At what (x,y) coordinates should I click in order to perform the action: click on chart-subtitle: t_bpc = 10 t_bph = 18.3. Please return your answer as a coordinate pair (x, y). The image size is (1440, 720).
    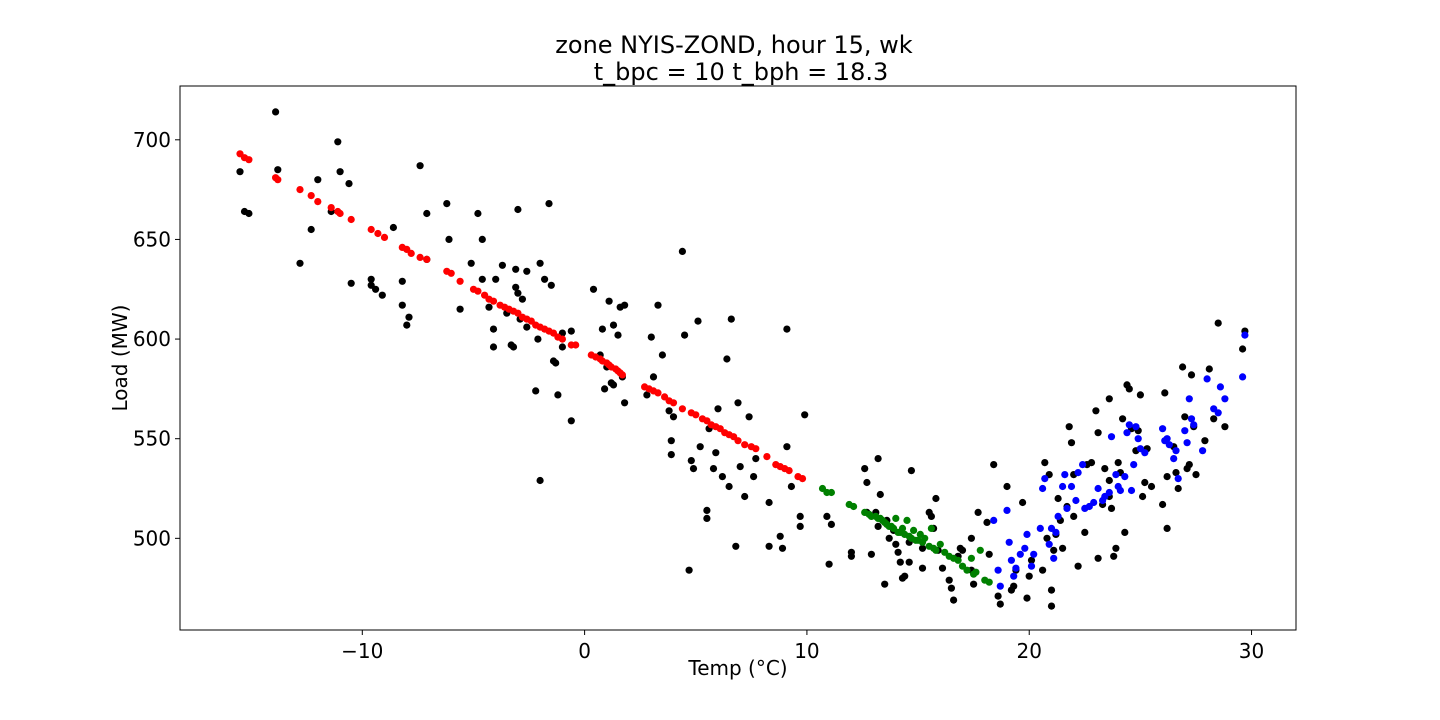
    Looking at the image, I should click on (741, 72).